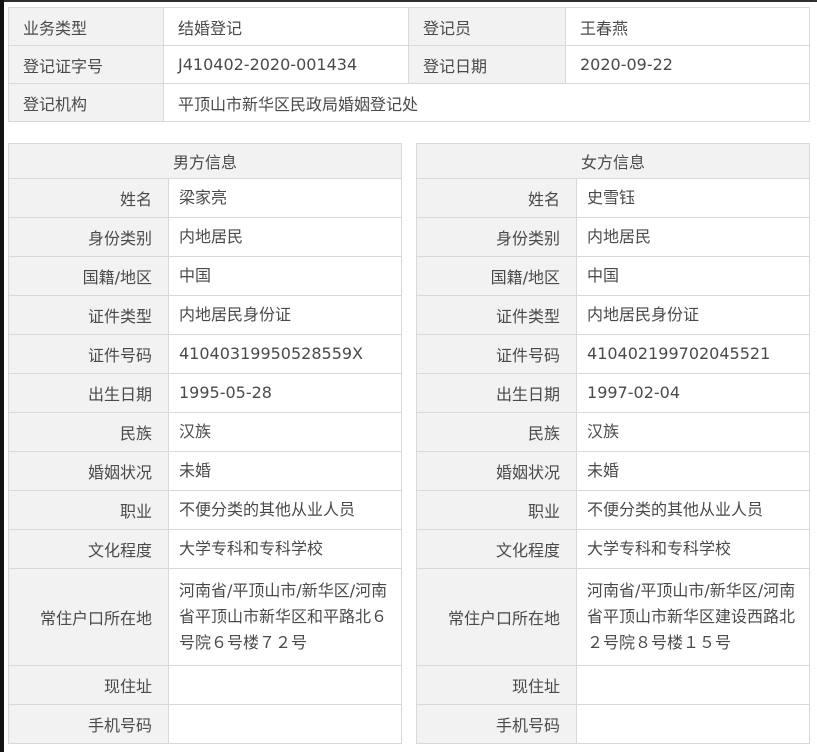  I want to click on field-value: 41040319950528559X, so click(285, 354).